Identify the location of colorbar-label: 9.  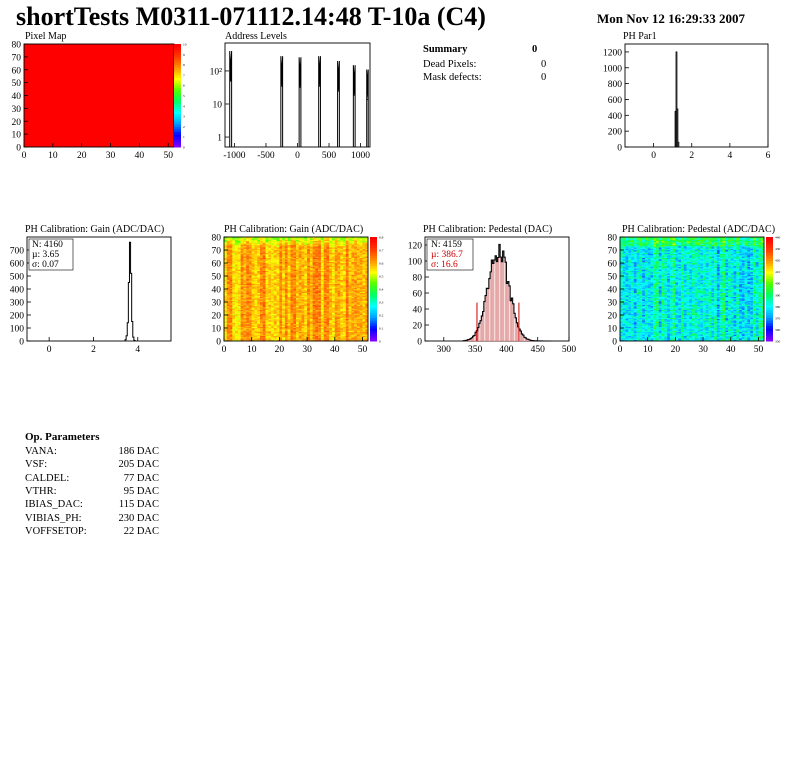
(184, 55).